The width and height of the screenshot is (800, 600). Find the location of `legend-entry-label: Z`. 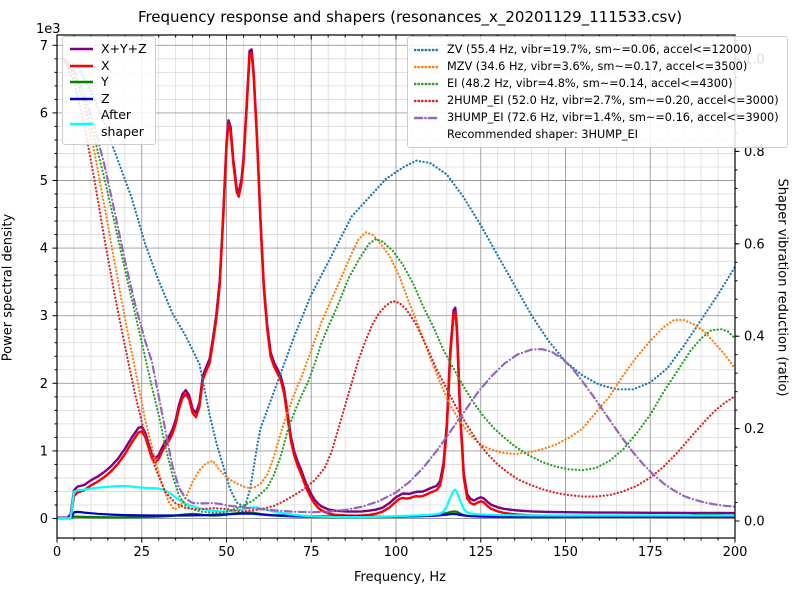

legend-entry-label: Z is located at coordinates (105, 98).